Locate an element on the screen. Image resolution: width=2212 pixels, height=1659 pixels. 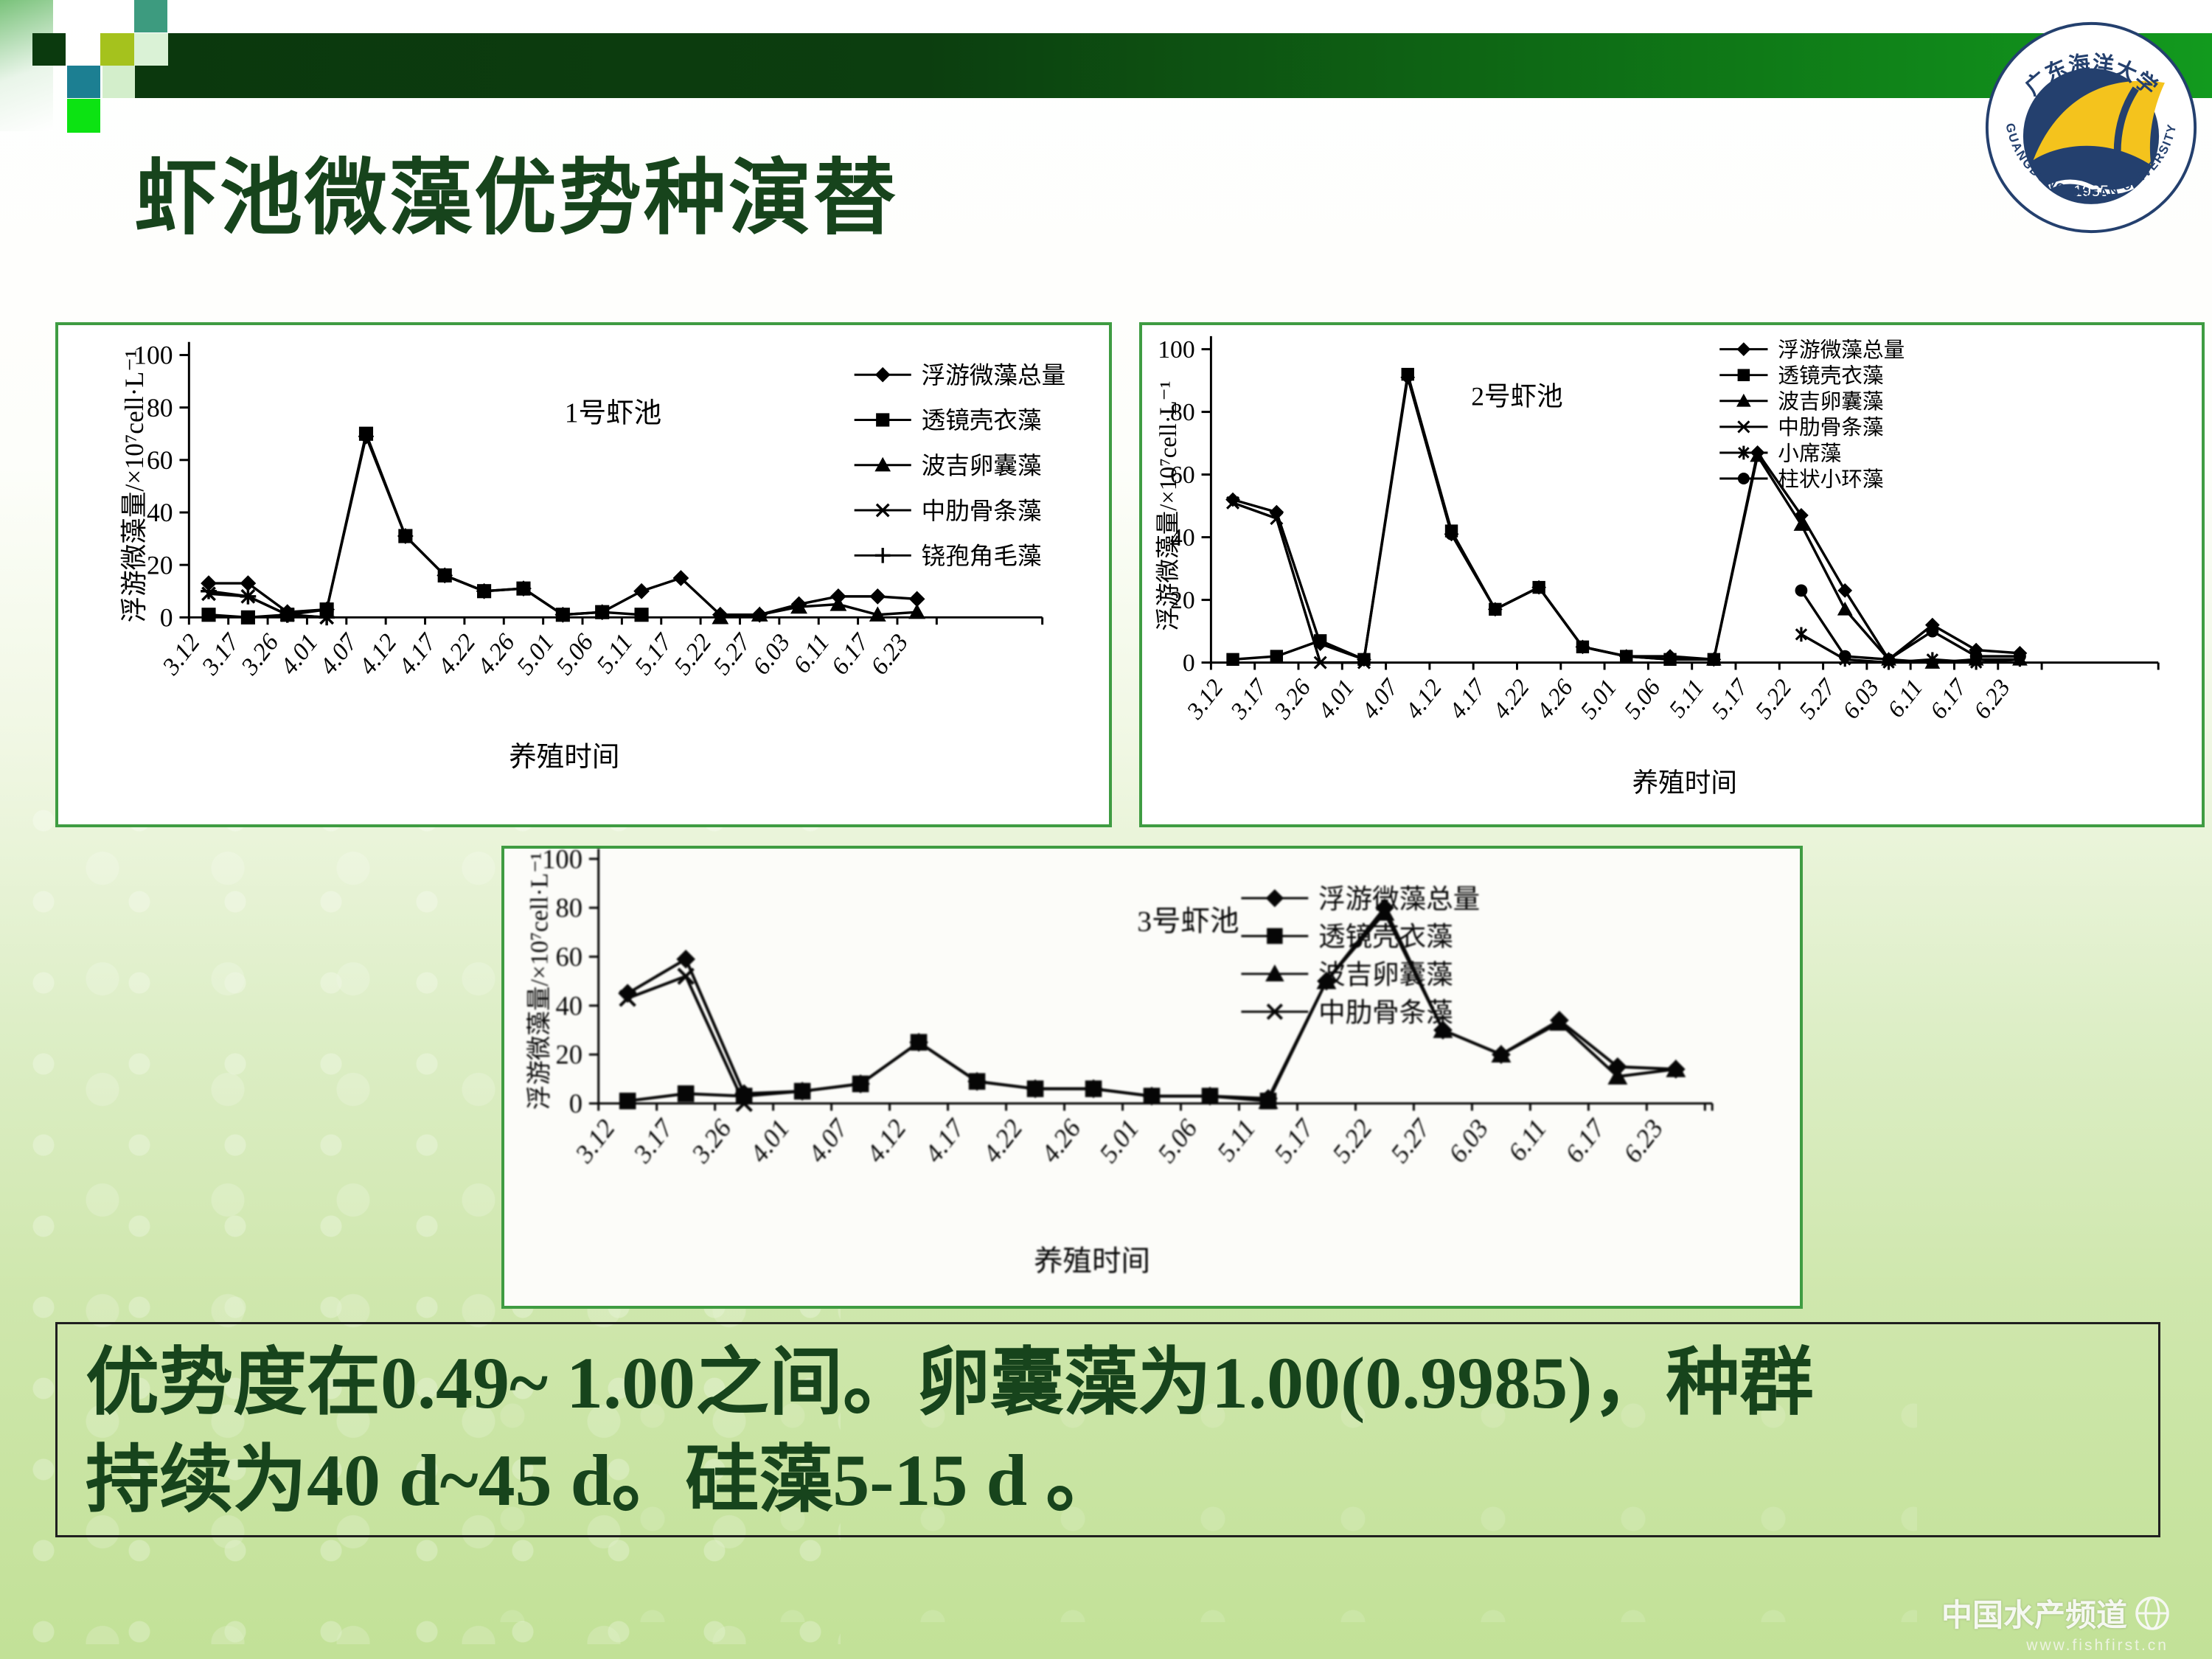
header-bar is located at coordinates (1173, 65).